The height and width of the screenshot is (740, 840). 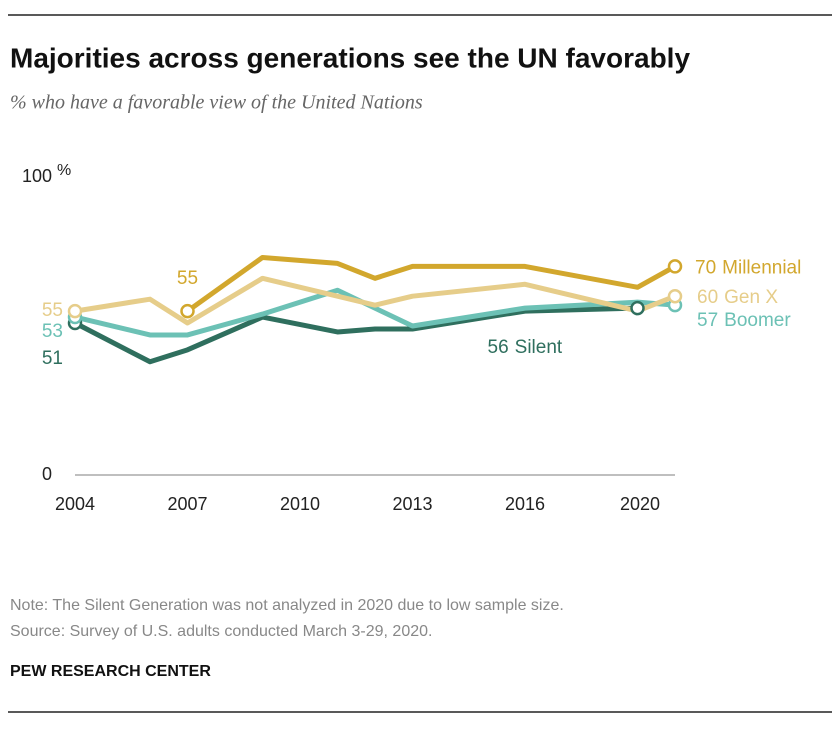 I want to click on y-tick-label: 100, so click(x=37, y=176).